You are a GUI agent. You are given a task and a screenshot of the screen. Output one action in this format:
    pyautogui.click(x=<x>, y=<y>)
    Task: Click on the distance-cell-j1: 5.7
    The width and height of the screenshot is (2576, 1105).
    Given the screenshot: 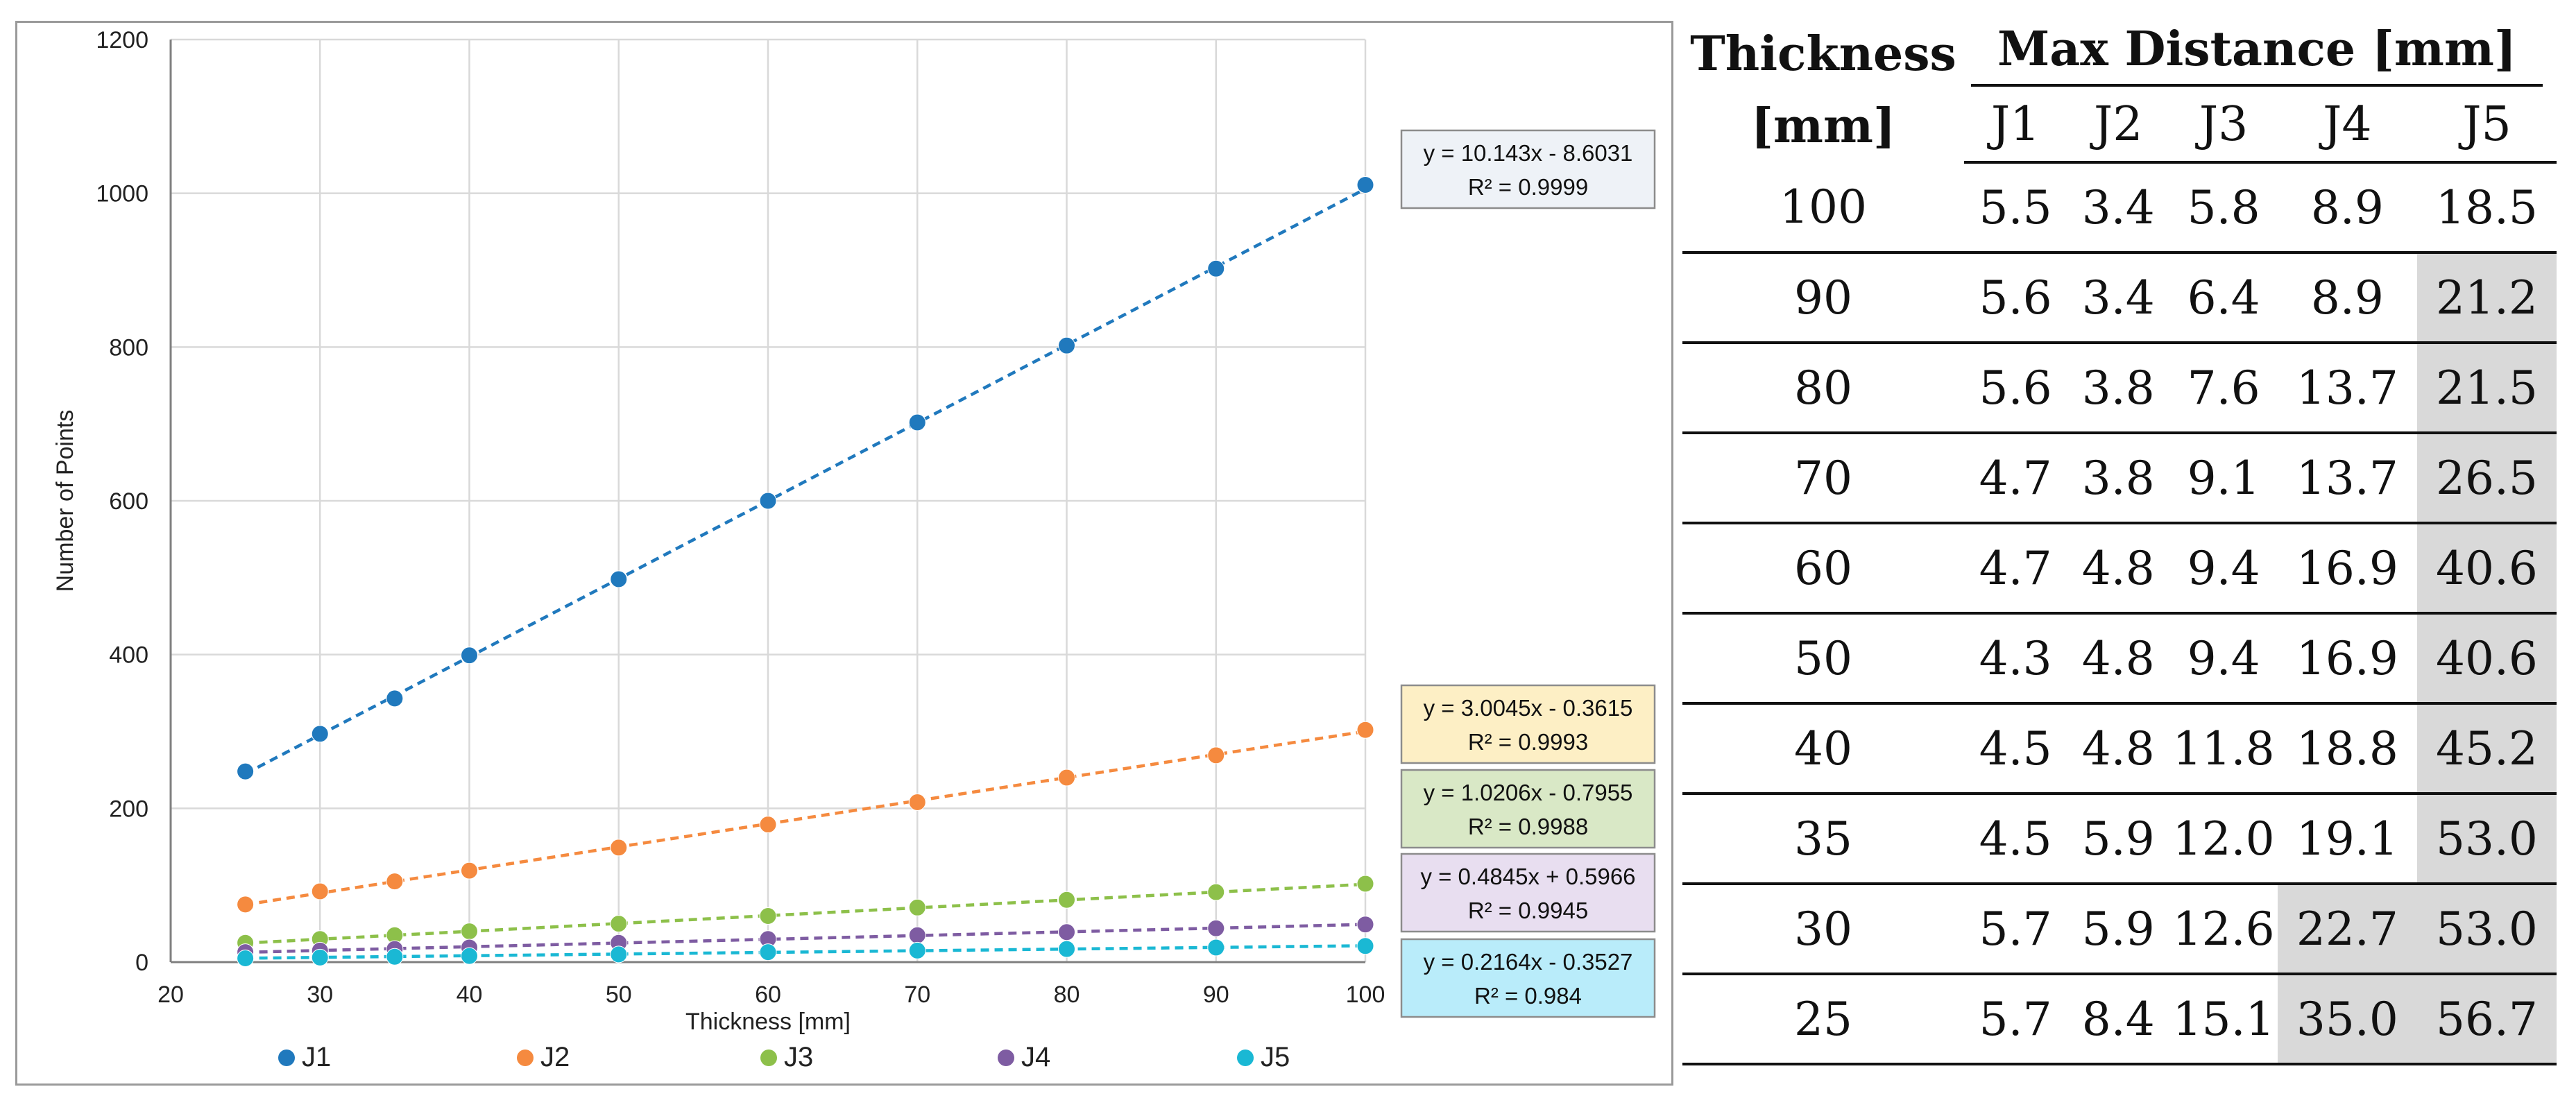 What is the action you would take?
    pyautogui.click(x=2015, y=929)
    